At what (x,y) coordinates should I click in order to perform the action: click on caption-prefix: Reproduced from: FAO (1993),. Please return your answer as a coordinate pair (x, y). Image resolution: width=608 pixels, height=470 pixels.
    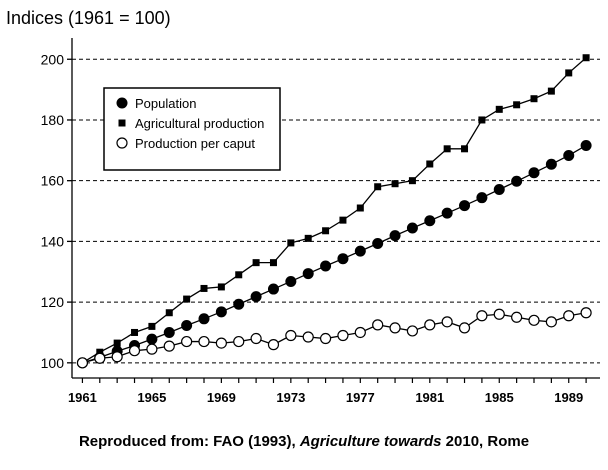
    Looking at the image, I should click on (189, 441).